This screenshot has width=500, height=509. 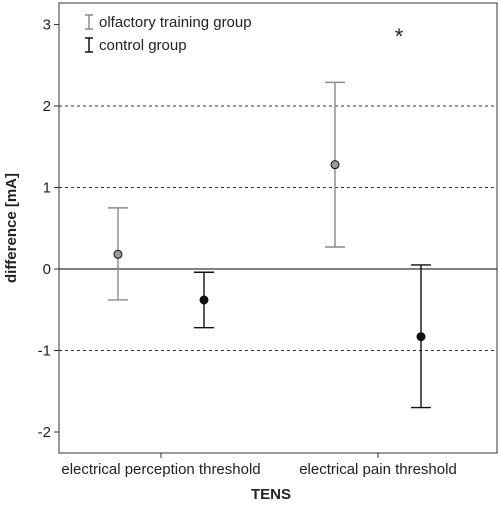 I want to click on significance-asterisk: *, so click(x=399, y=36).